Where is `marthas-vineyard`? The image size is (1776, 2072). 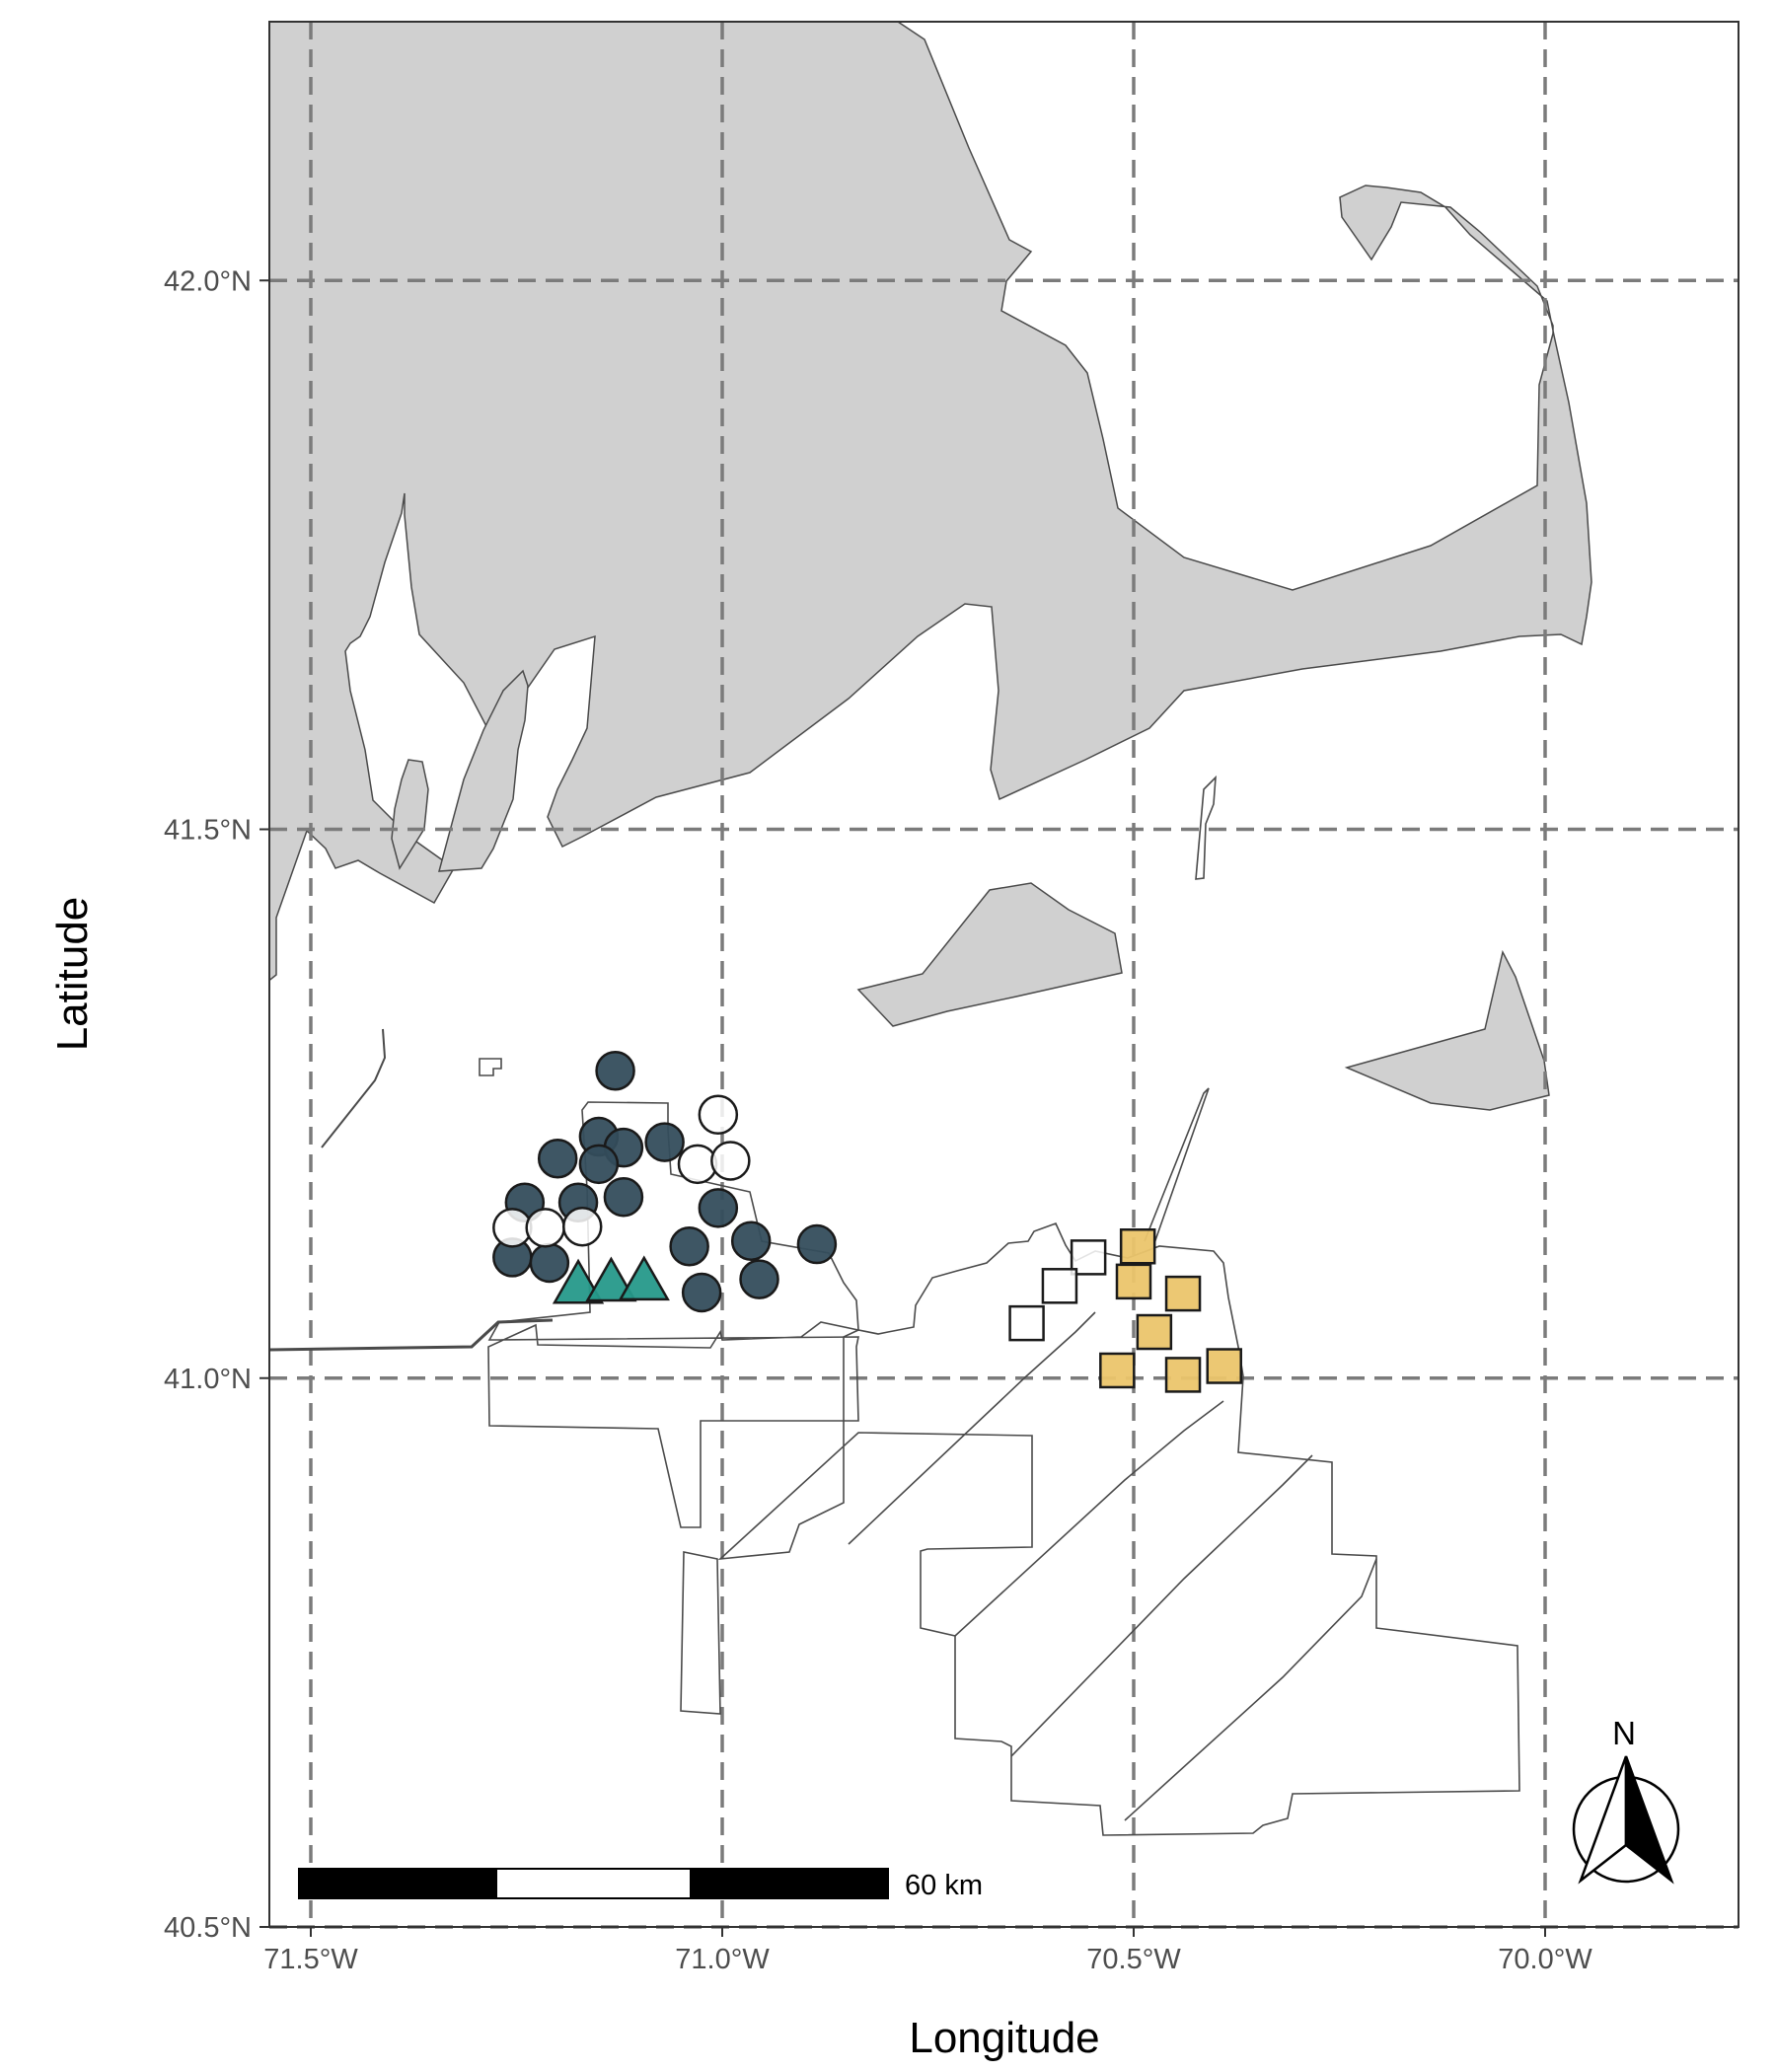 marthas-vineyard is located at coordinates (990, 955).